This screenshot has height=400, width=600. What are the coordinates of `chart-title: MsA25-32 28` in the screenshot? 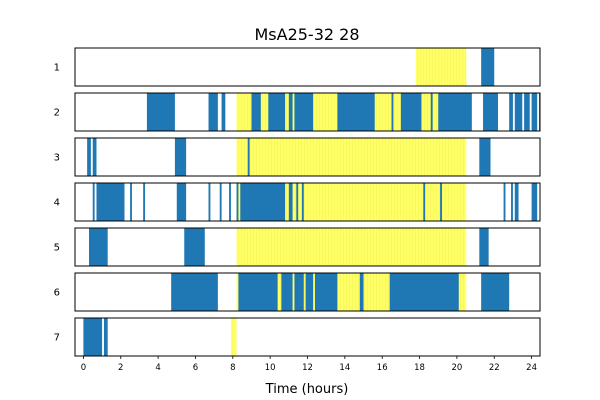 It's located at (306, 34).